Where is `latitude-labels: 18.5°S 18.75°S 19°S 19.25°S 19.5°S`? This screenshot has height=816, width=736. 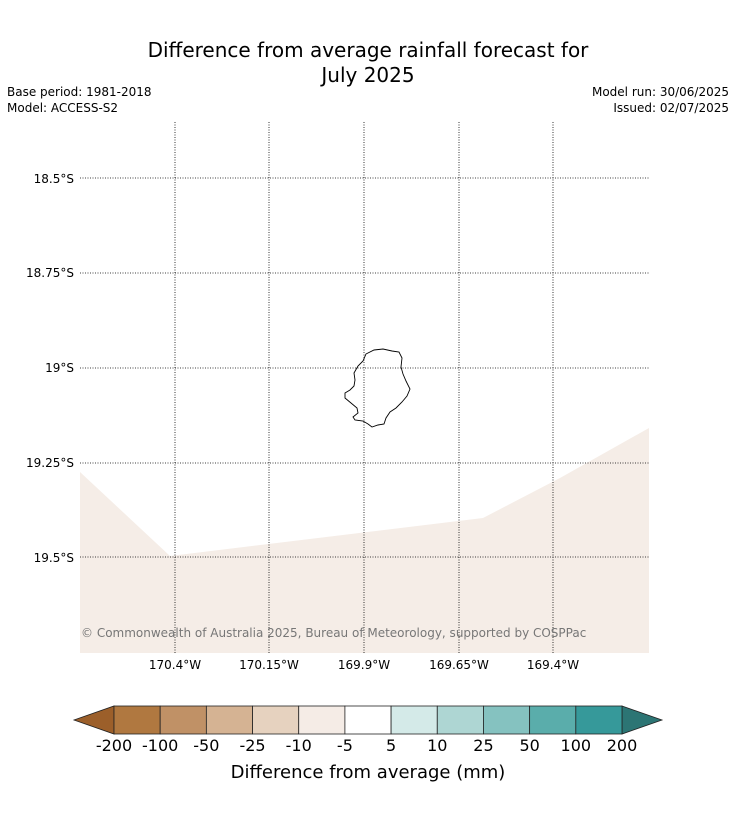 latitude-labels: 18.5°S 18.75°S 19°S 19.25°S 19.5°S is located at coordinates (50, 368).